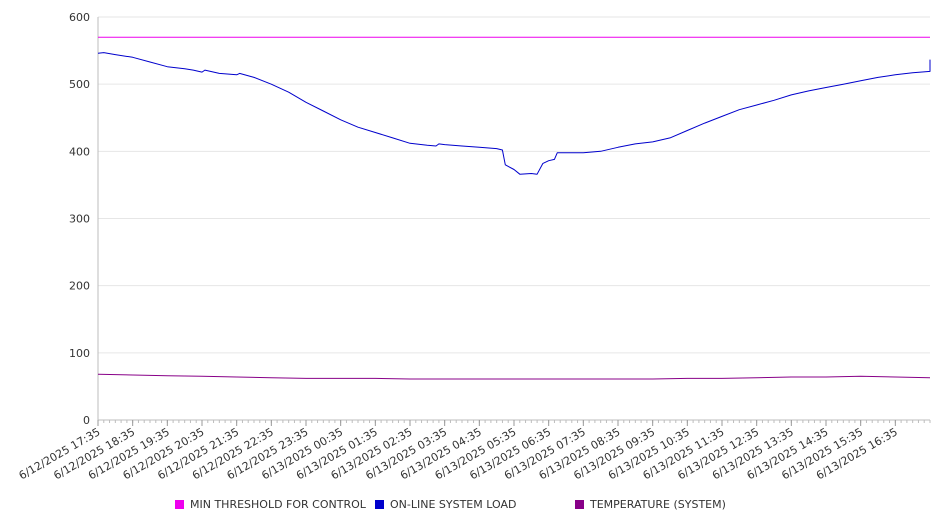  I want to click on y-tick-label: 100, so click(79, 353).